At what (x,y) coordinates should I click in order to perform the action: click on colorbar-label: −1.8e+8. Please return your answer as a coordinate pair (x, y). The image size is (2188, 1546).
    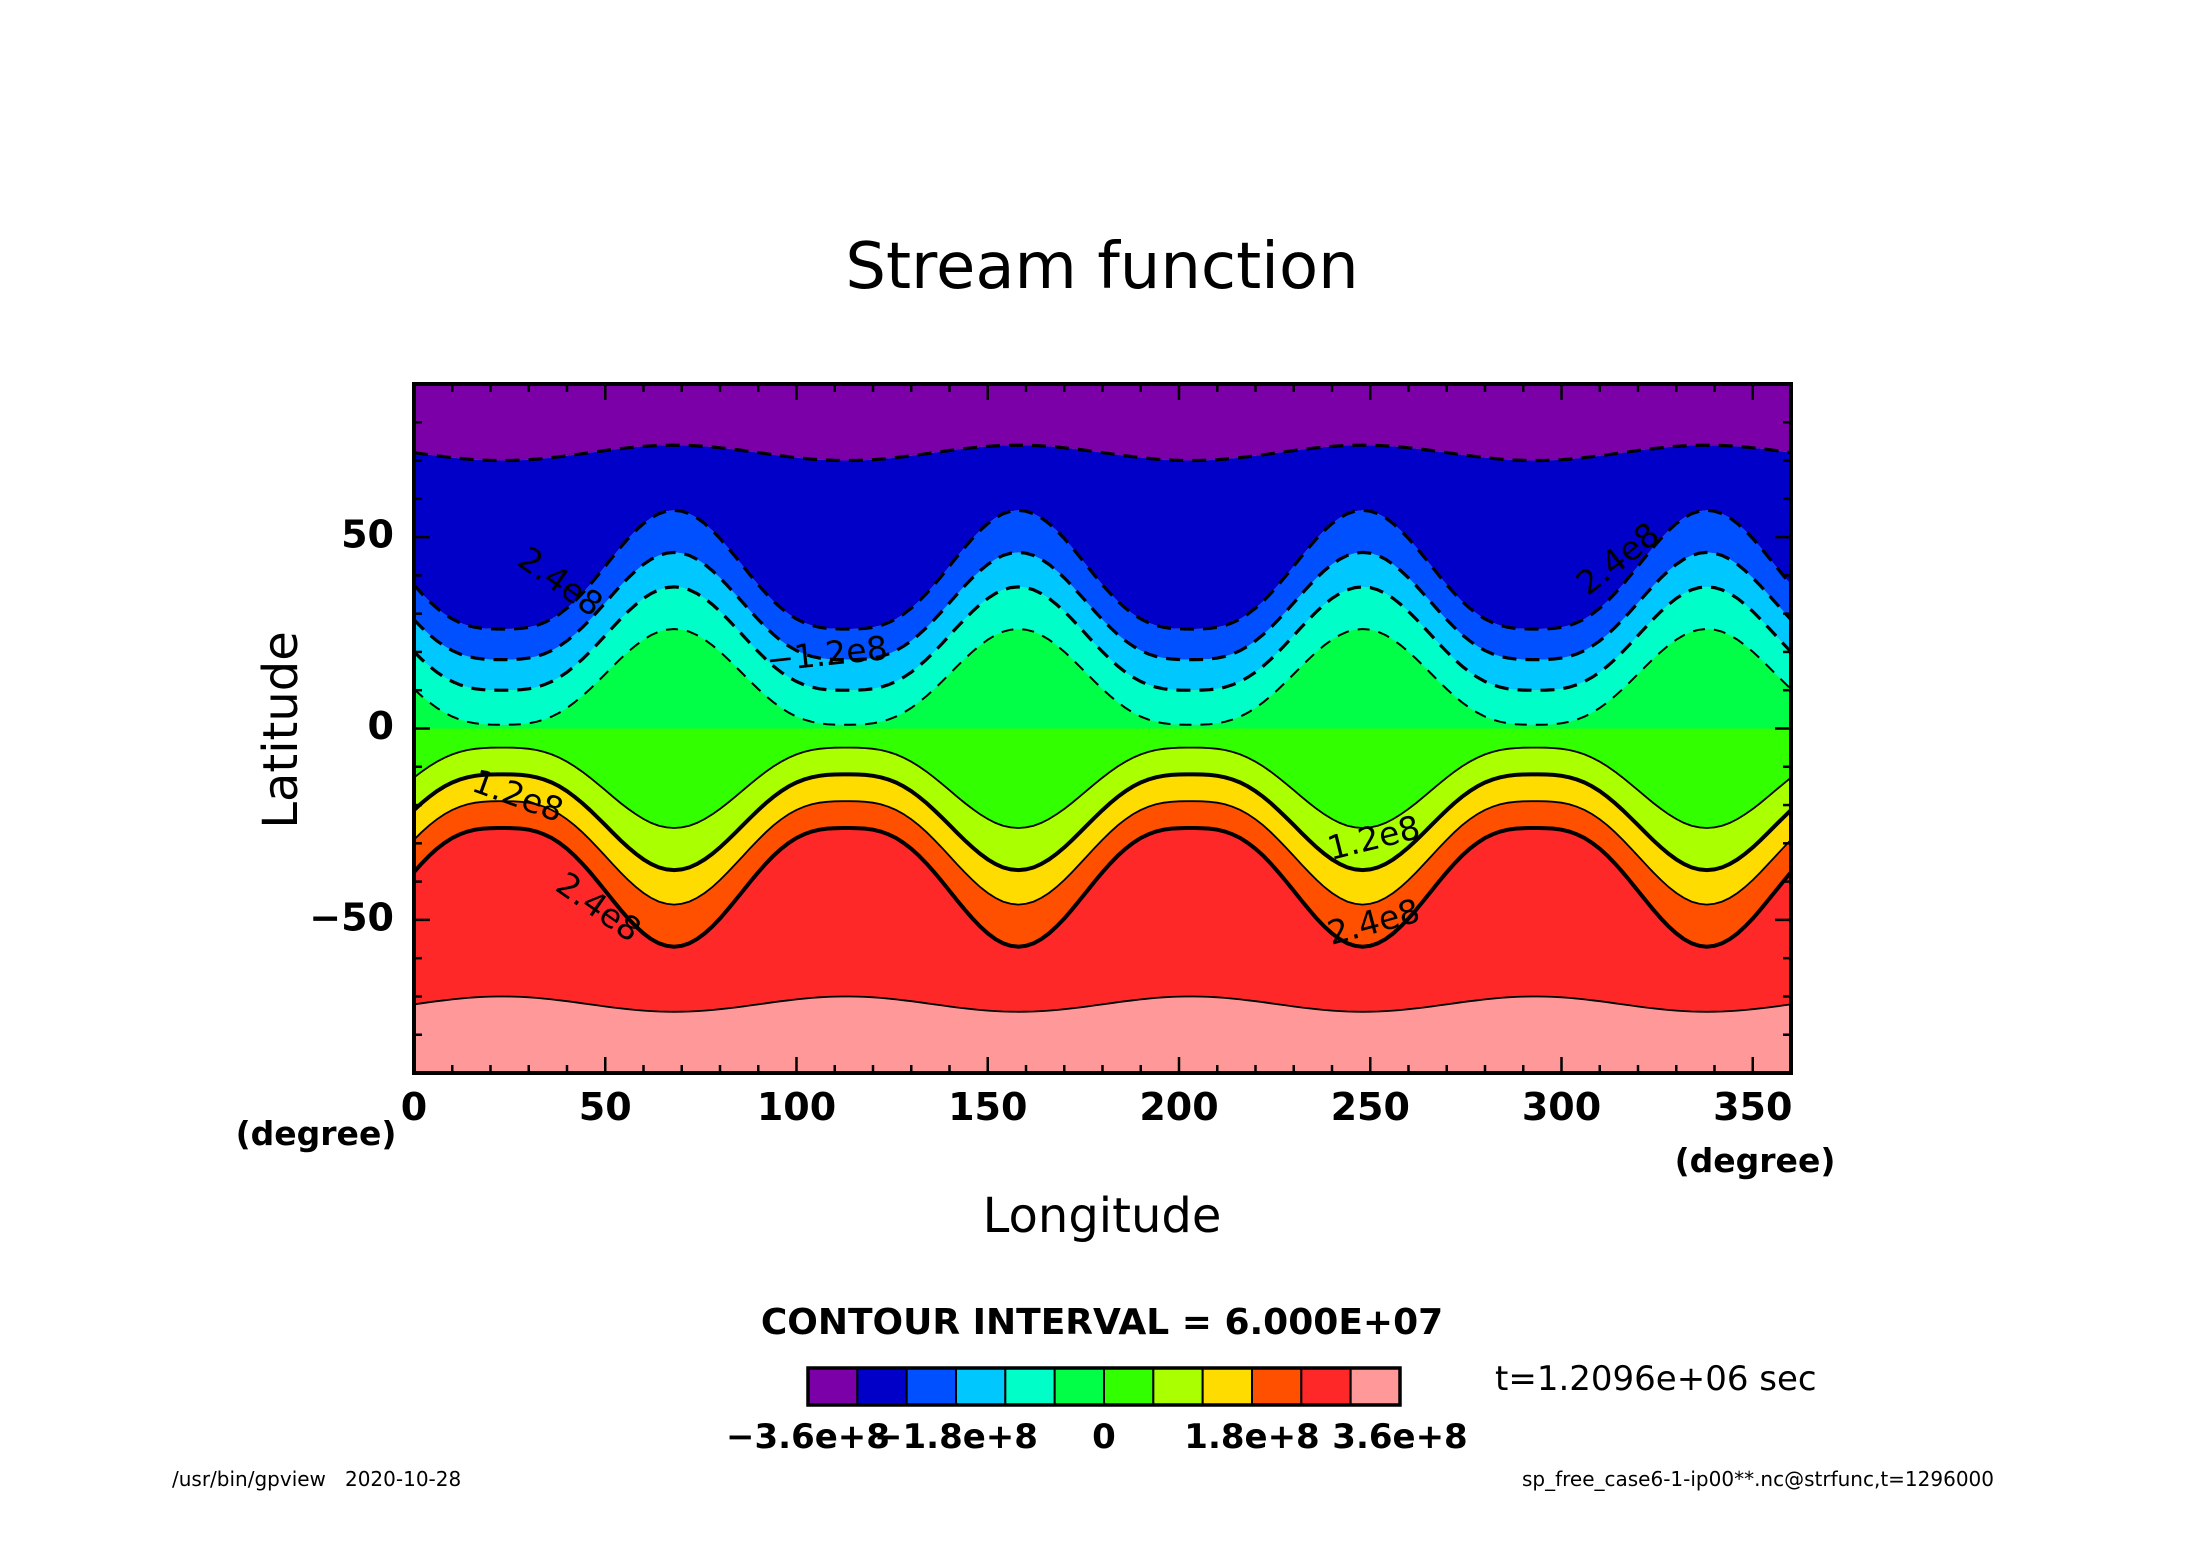
    Looking at the image, I should click on (956, 1437).